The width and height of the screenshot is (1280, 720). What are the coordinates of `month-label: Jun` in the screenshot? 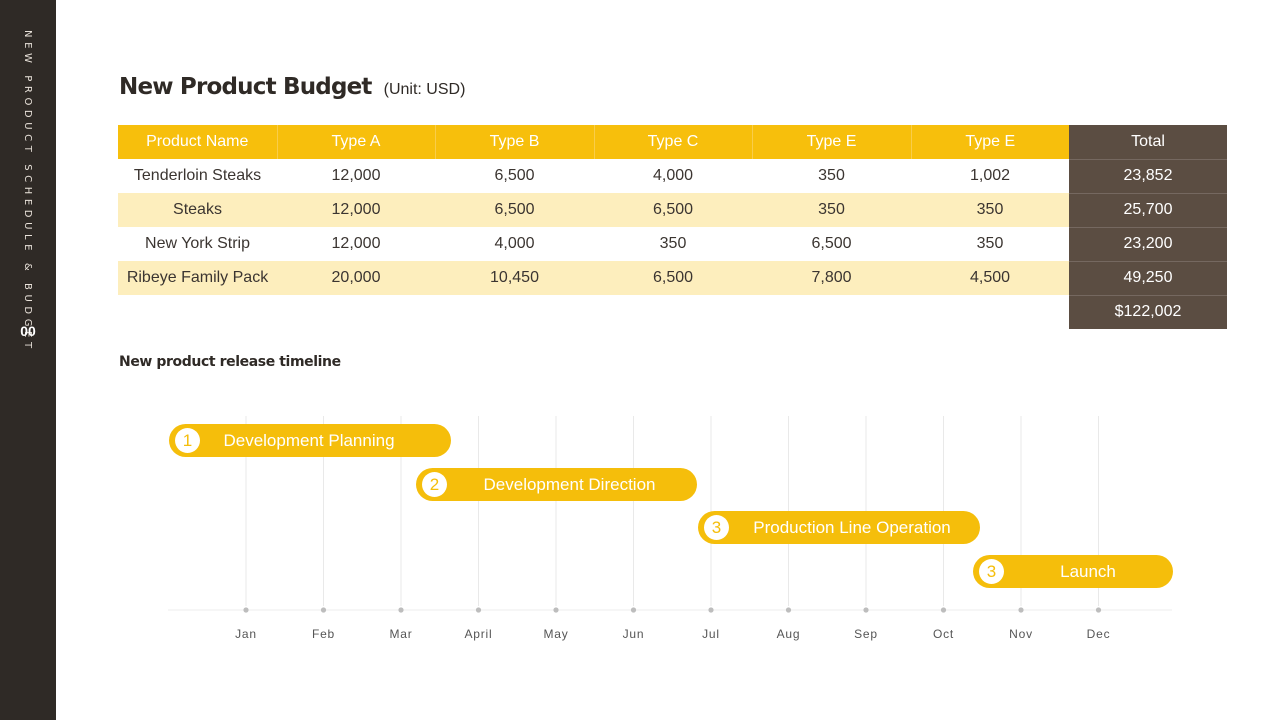 It's located at (633, 634).